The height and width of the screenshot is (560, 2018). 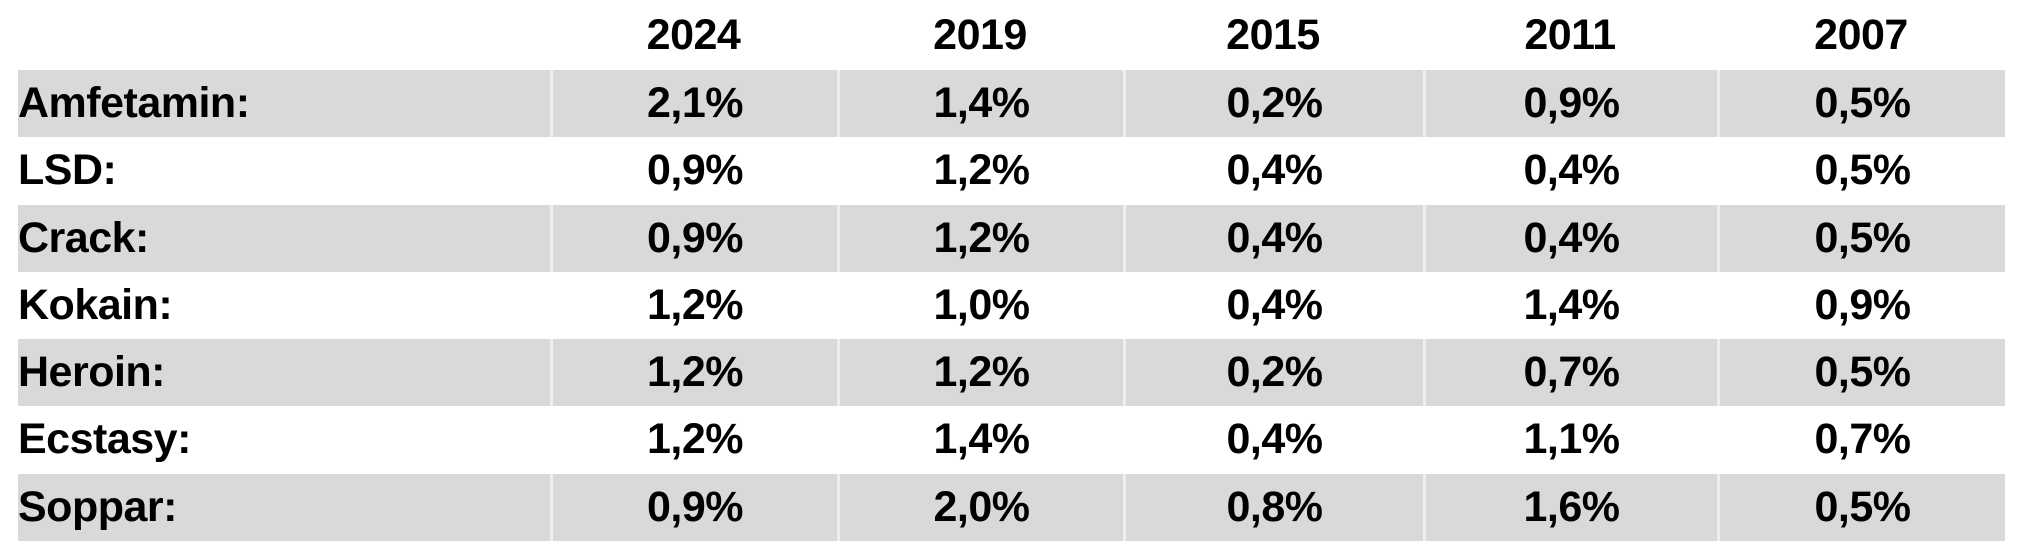 What do you see at coordinates (605, 8) in the screenshot?
I see `cropped-descender-artifact` at bounding box center [605, 8].